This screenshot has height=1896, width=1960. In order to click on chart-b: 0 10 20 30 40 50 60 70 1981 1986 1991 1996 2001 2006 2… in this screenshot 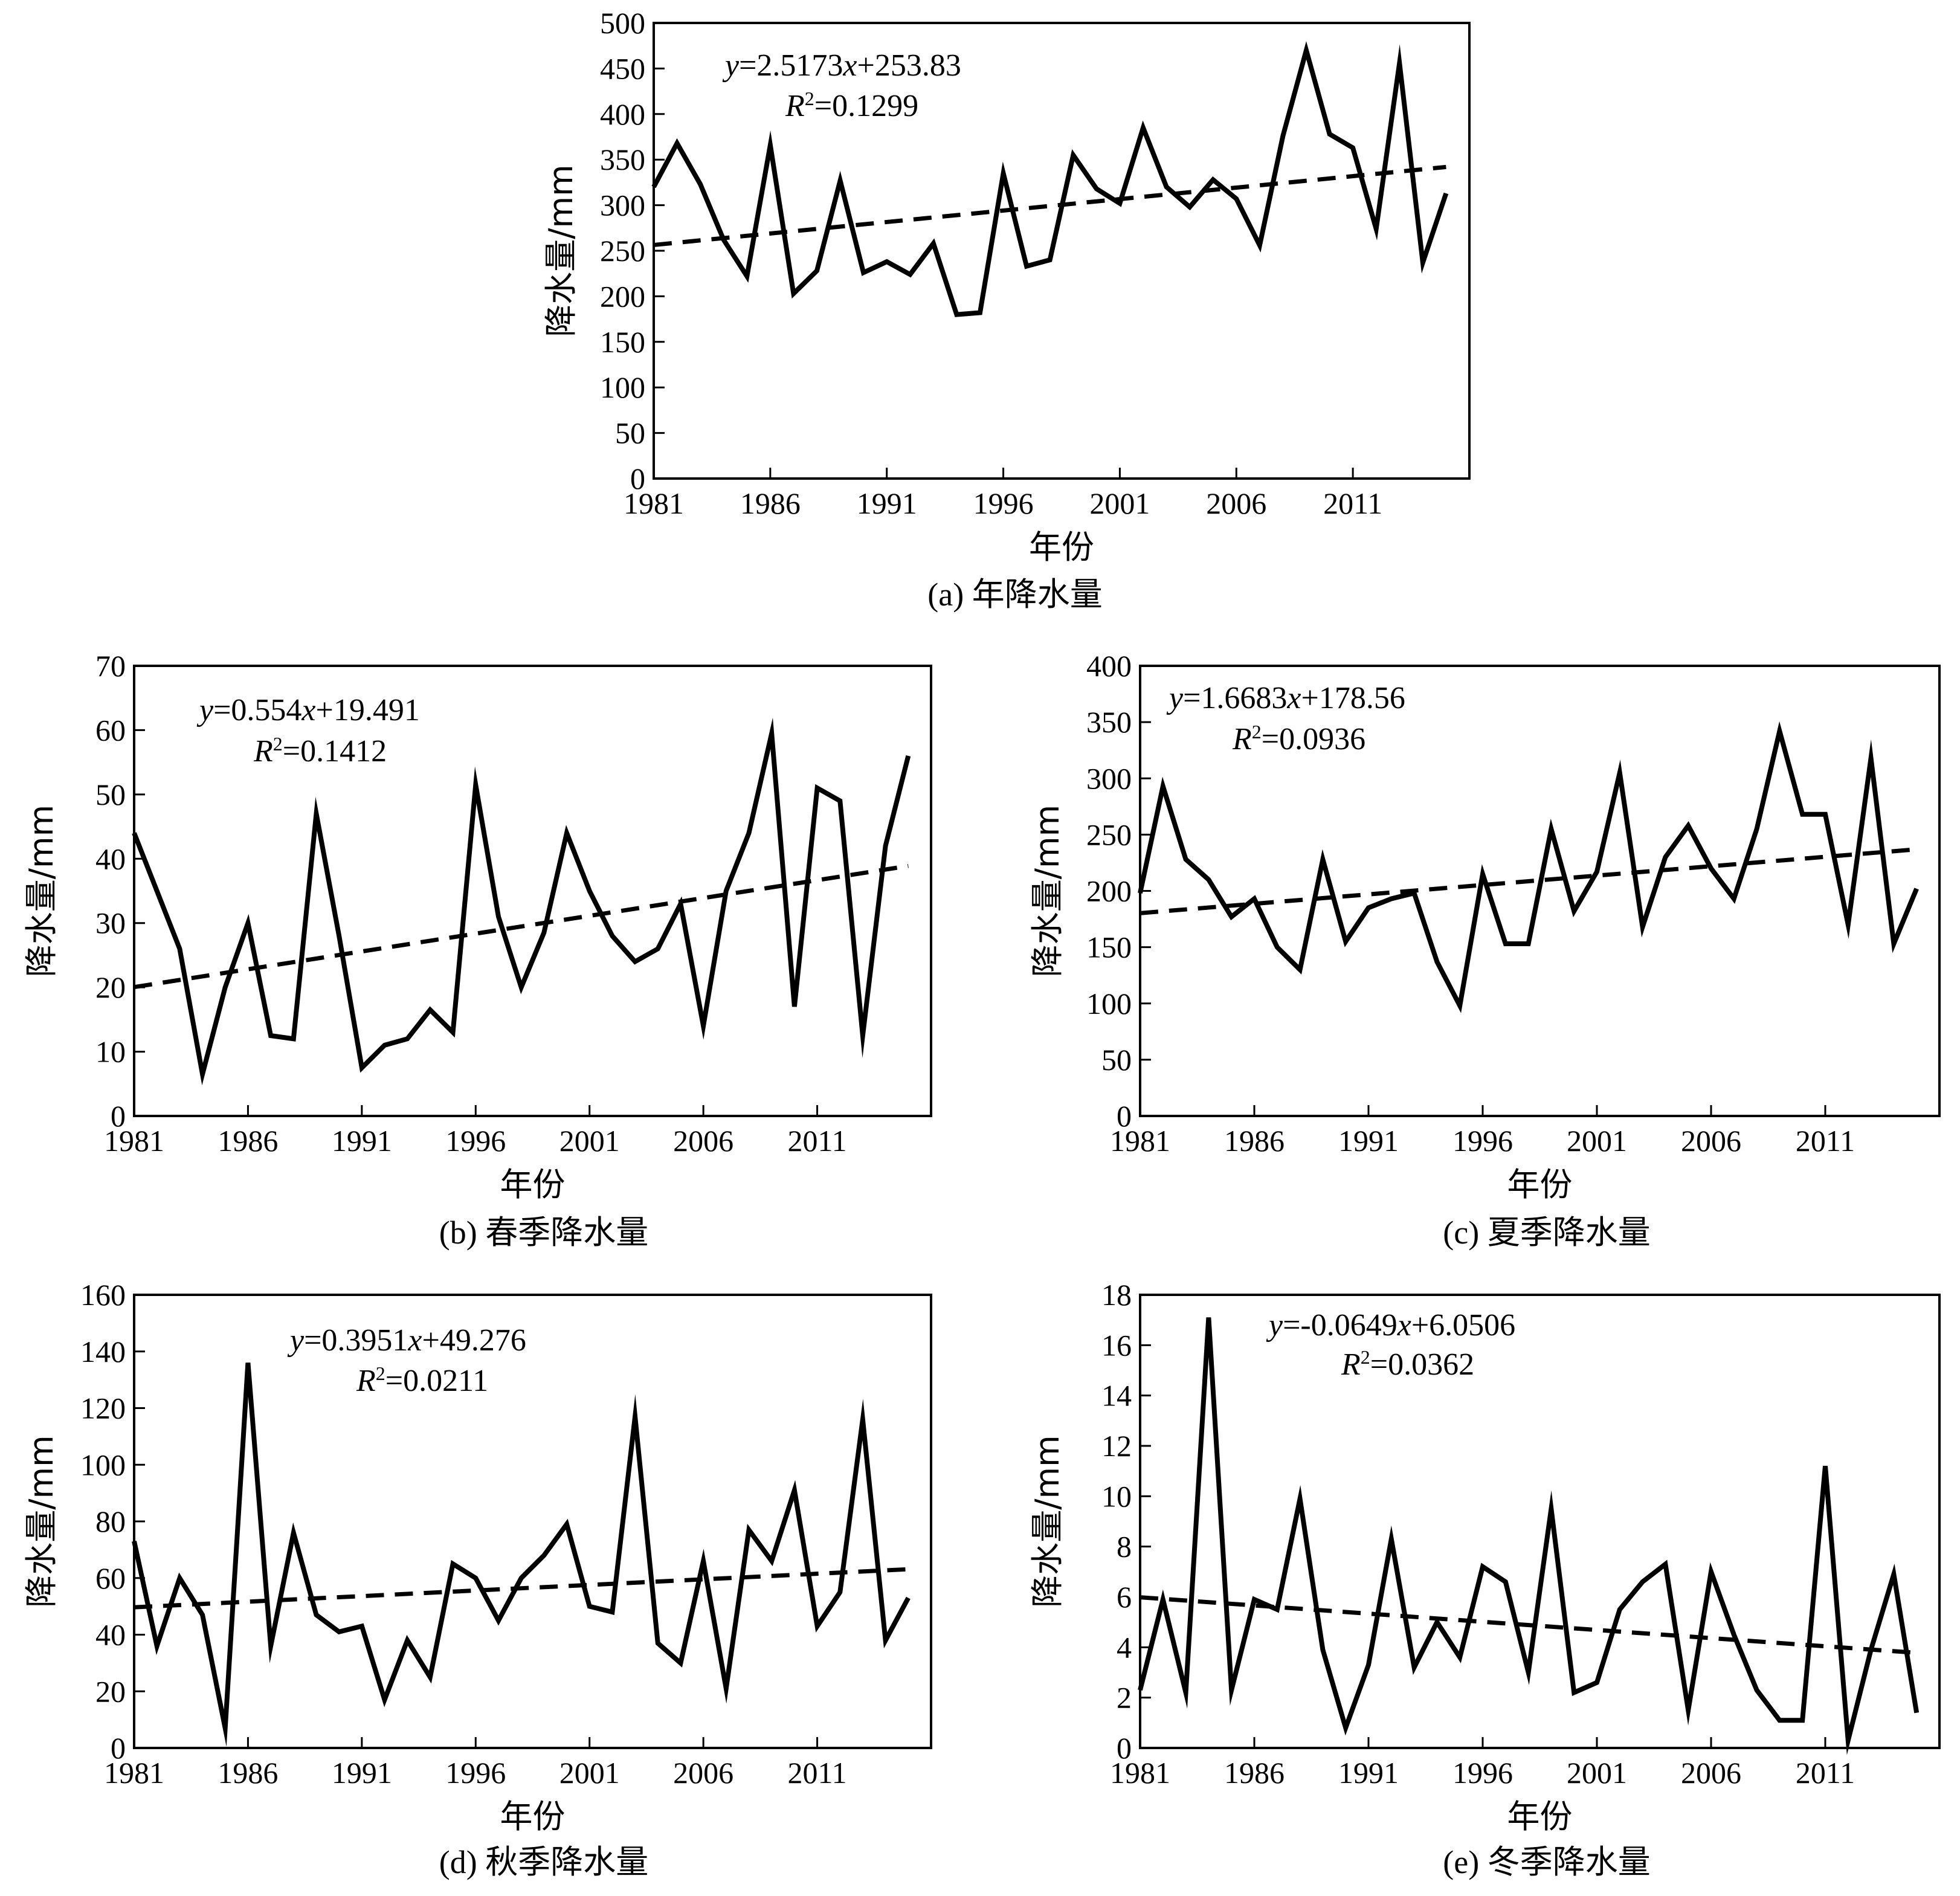, I will do `click(477, 950)`.